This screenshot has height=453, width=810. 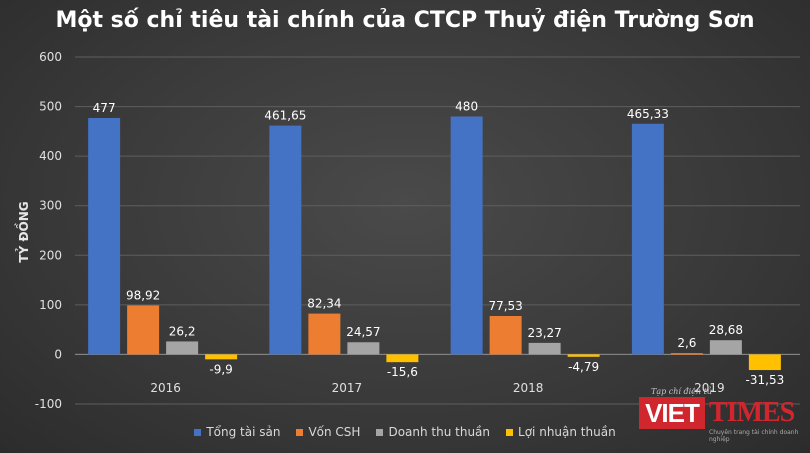 What do you see at coordinates (363, 332) in the screenshot?
I see `data-label: 24,57` at bounding box center [363, 332].